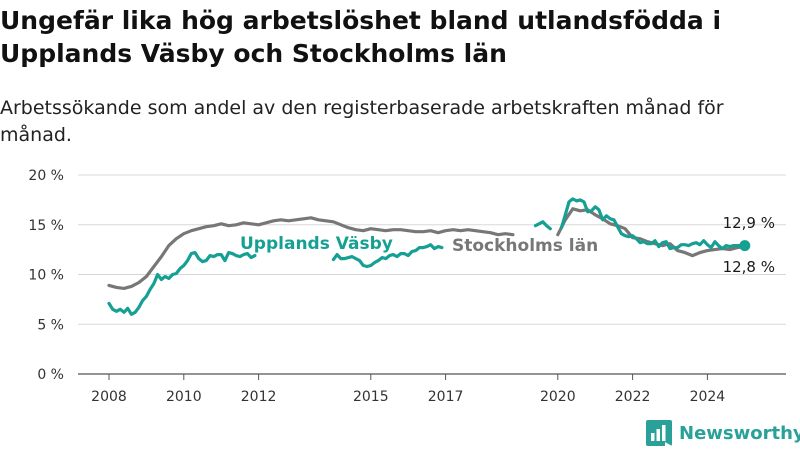 The image size is (800, 450). Describe the element at coordinates (633, 397) in the screenshot. I see `x-tick-label: 2022` at that location.